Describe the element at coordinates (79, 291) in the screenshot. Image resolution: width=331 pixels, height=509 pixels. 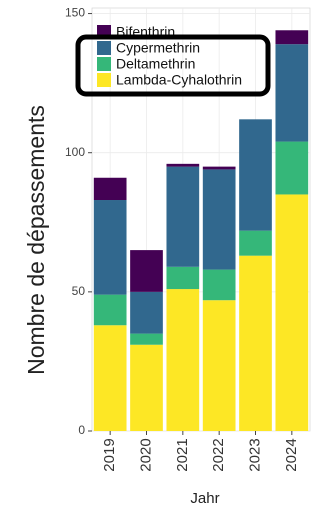
I see `y-tick-label: 50` at that location.